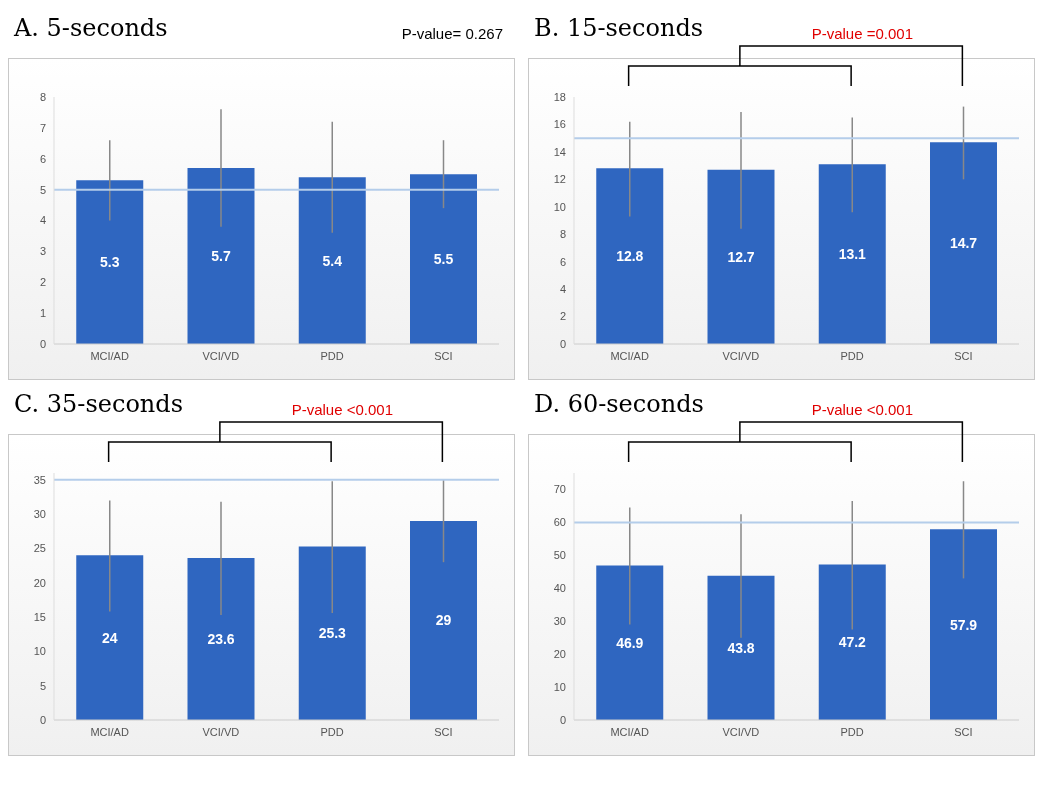 The image size is (1049, 791). I want to click on y-tick-label: 18, so click(559, 96).